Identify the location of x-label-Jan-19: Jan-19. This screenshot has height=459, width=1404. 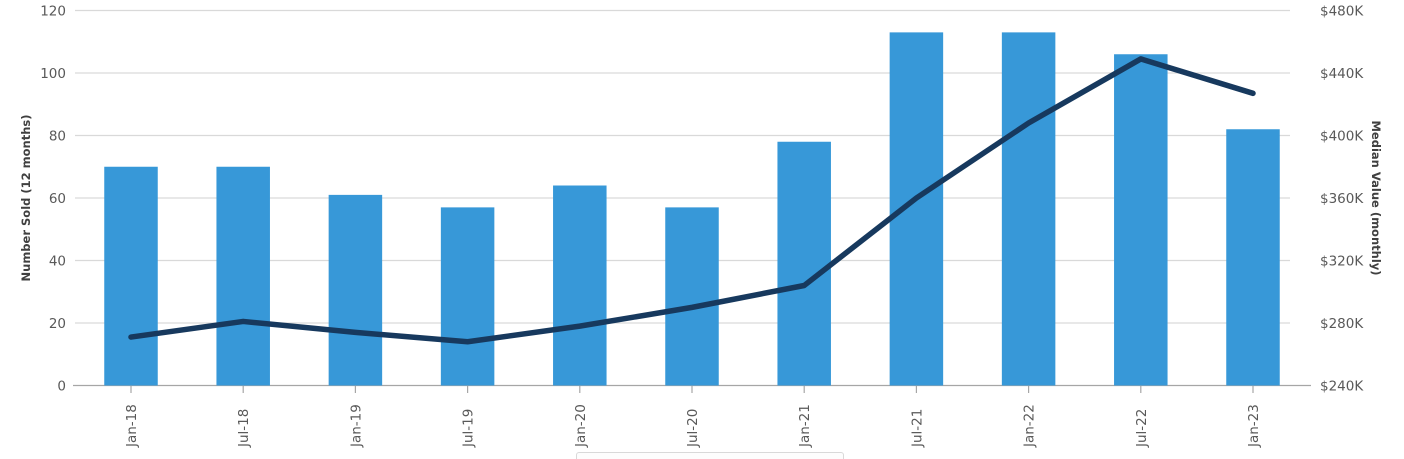
(356, 426).